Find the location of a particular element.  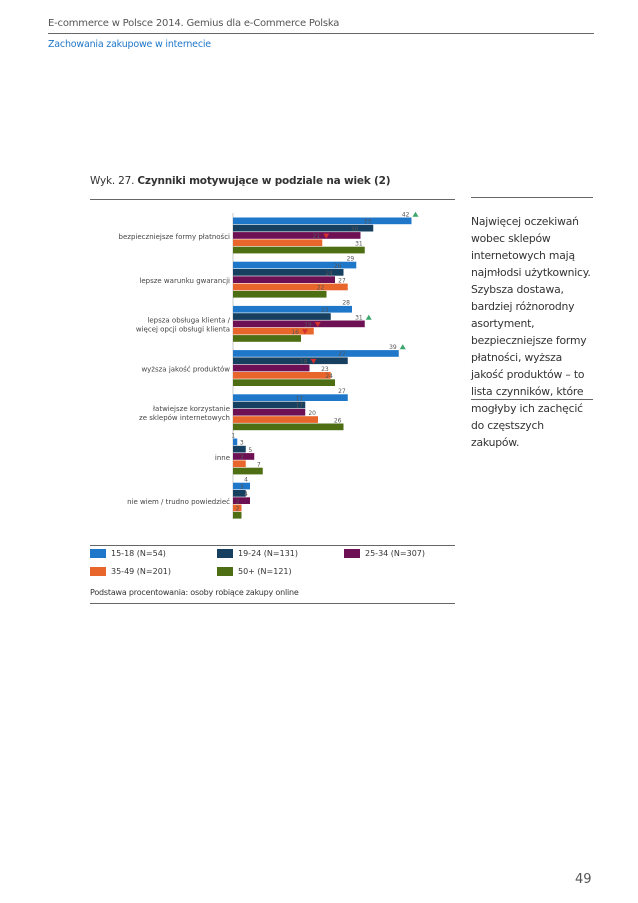

data-label: 18 is located at coordinates (304, 362).